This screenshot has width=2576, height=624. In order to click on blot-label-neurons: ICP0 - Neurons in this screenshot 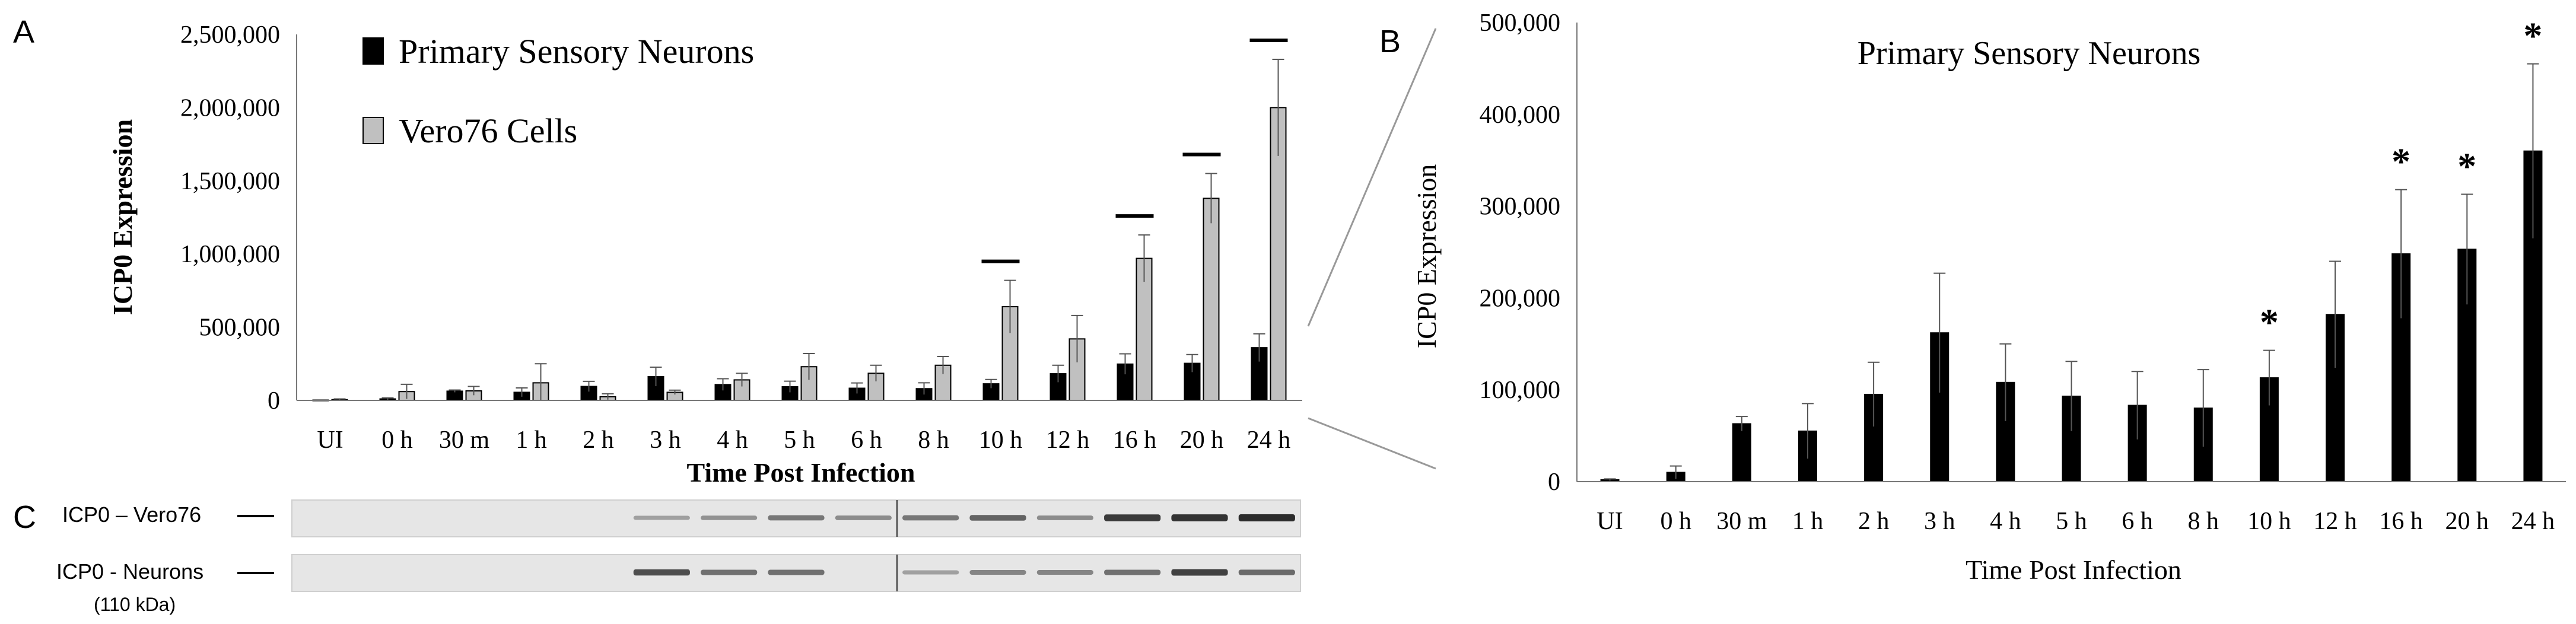, I will do `click(129, 571)`.